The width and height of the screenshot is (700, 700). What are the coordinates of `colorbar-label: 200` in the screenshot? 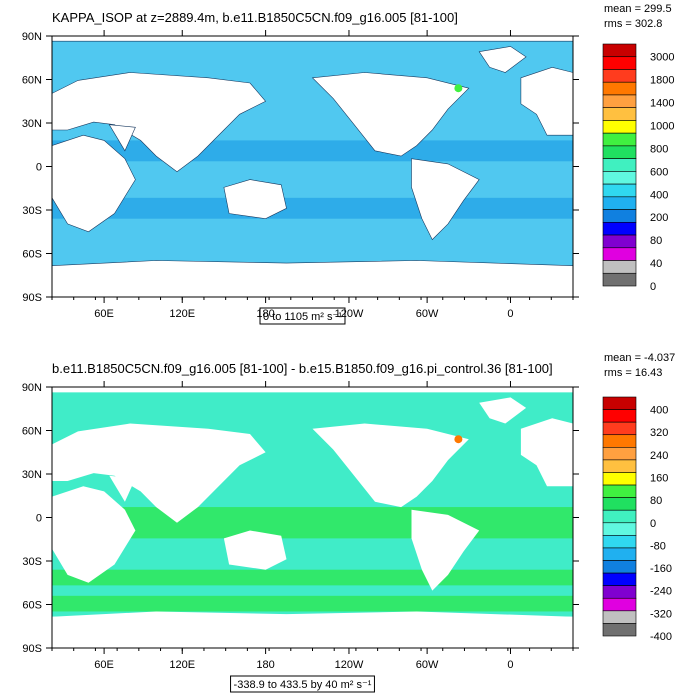 It's located at (659, 218).